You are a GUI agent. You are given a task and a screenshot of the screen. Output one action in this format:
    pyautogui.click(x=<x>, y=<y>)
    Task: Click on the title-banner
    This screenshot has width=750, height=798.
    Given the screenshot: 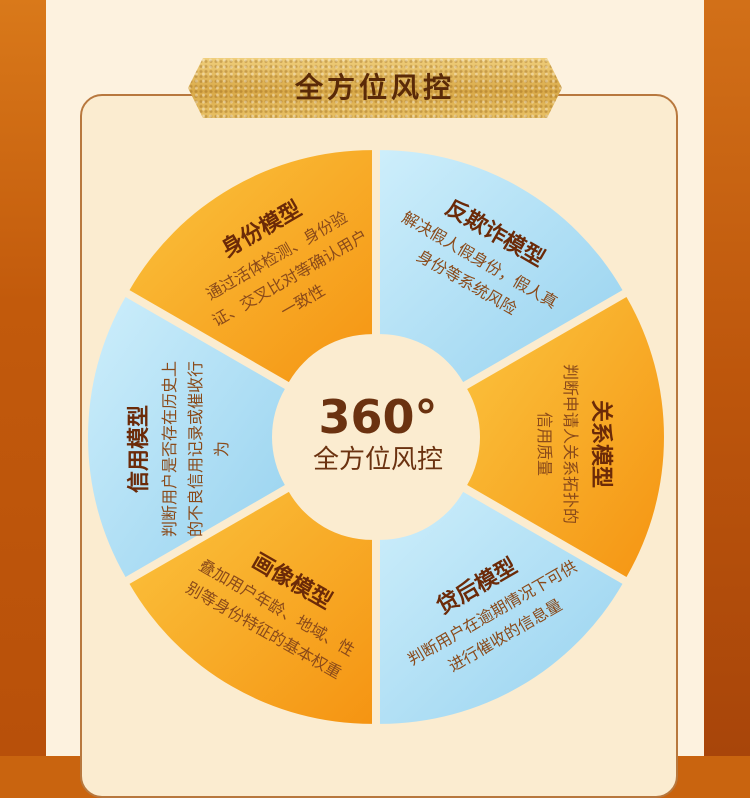 What is the action you would take?
    pyautogui.click(x=375, y=88)
    